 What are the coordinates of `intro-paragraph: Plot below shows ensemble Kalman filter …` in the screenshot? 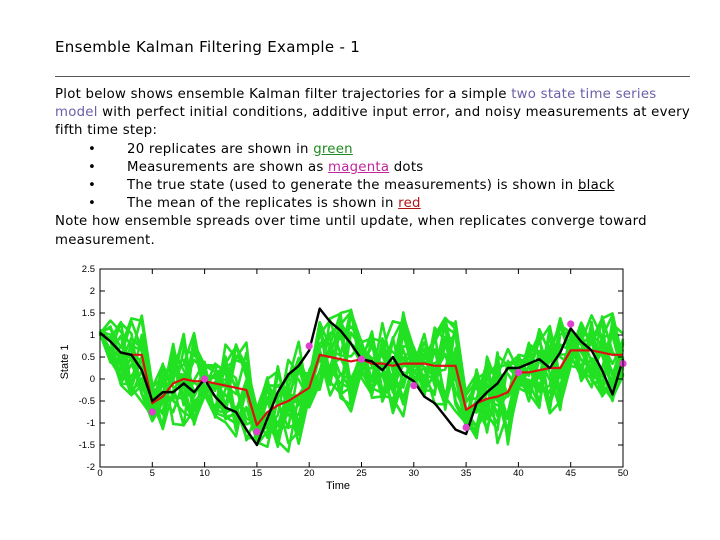 It's located at (375, 113).